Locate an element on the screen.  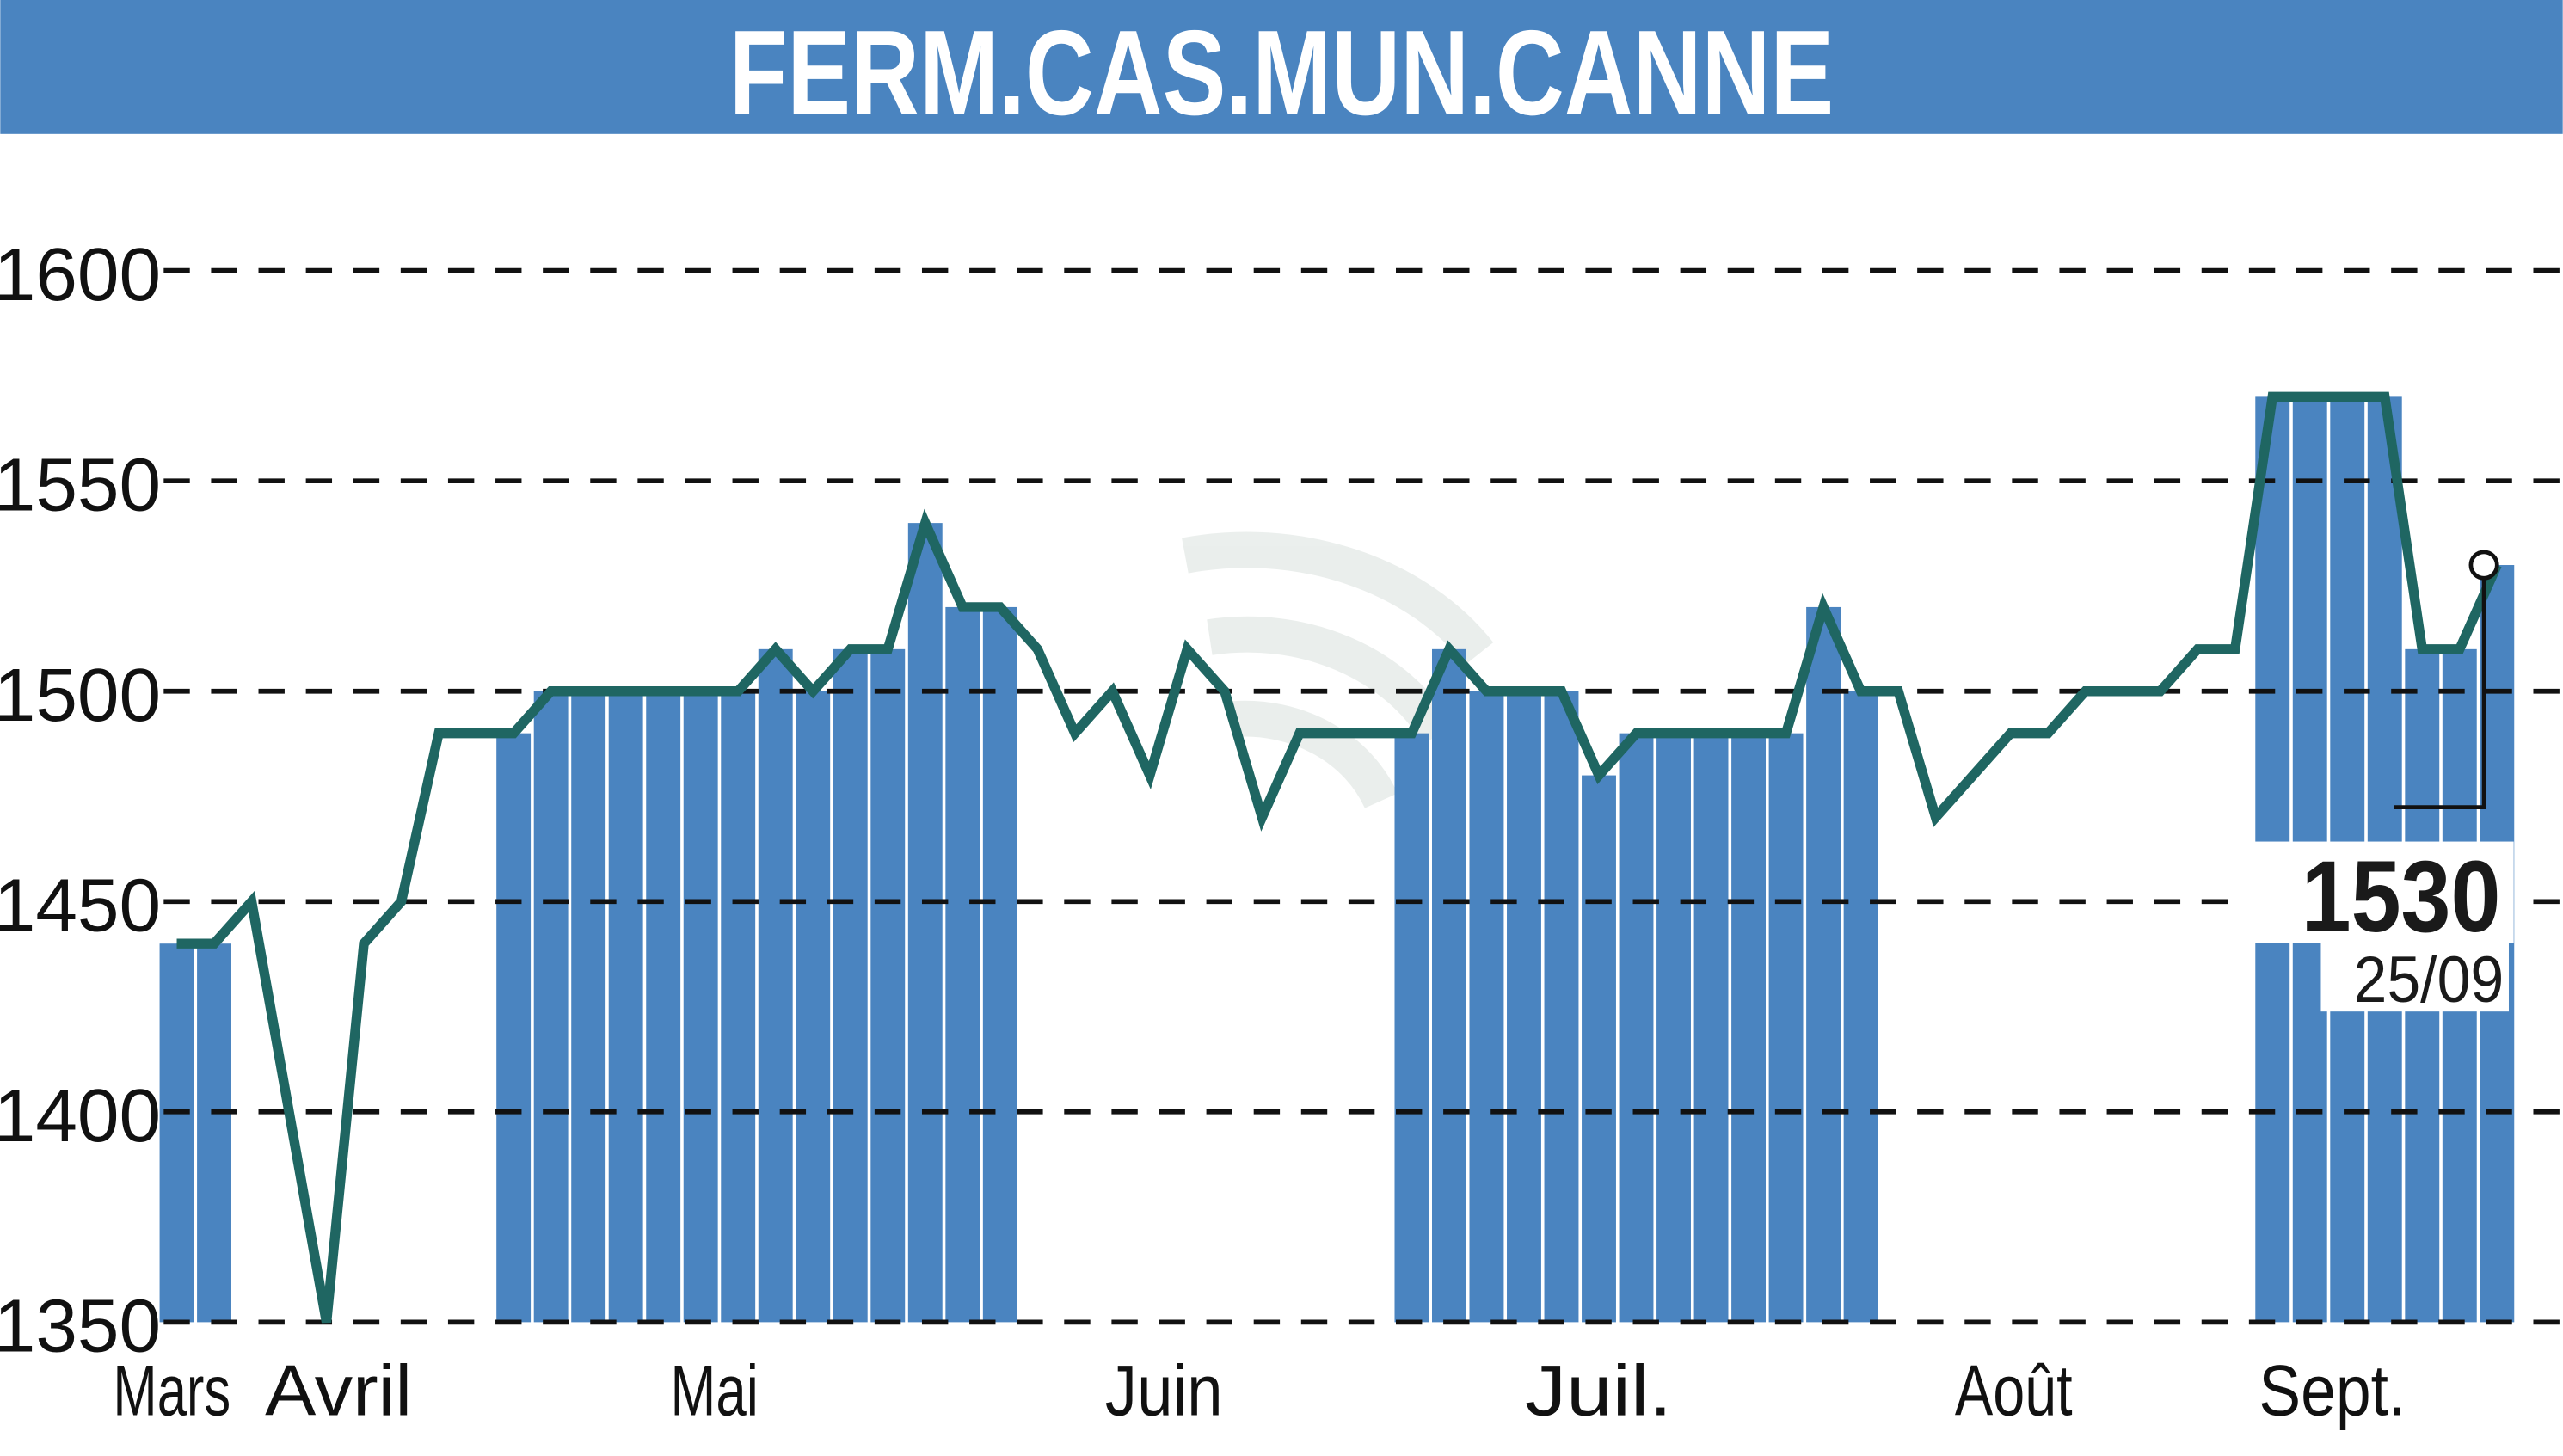
x-month-label: Juin is located at coordinates (1164, 1390).